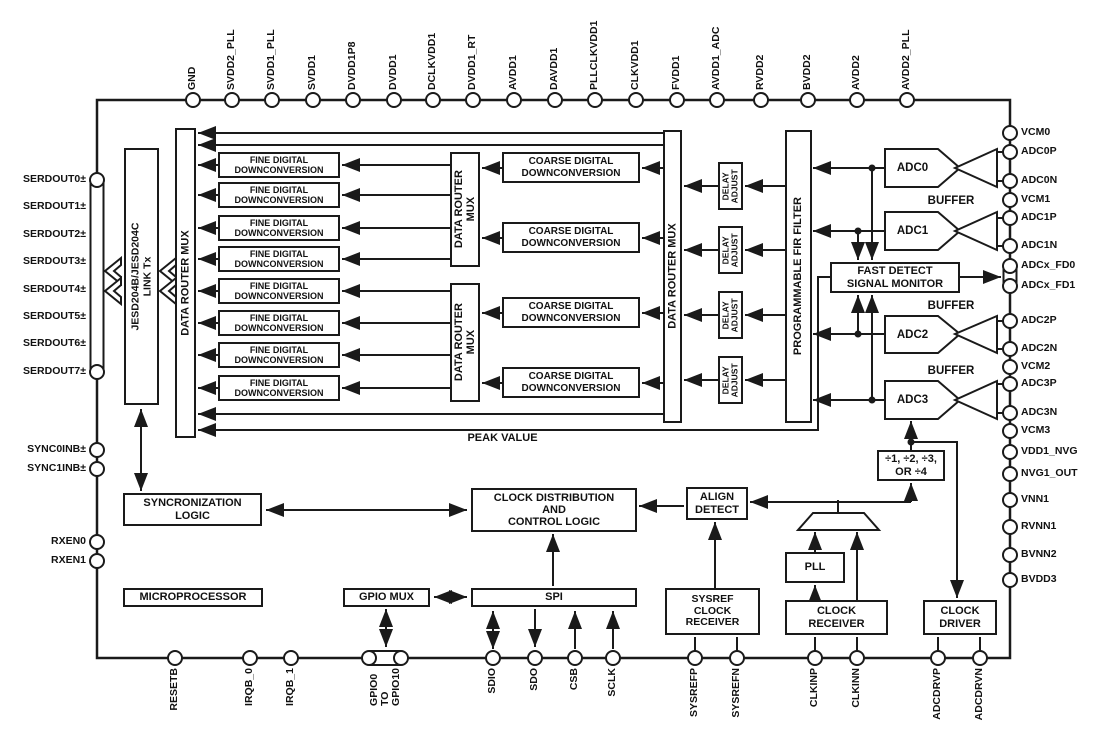 The height and width of the screenshot is (749, 1100). Describe the element at coordinates (1039, 245) in the screenshot. I see `pin-label-adc1n: ADC1N` at that location.